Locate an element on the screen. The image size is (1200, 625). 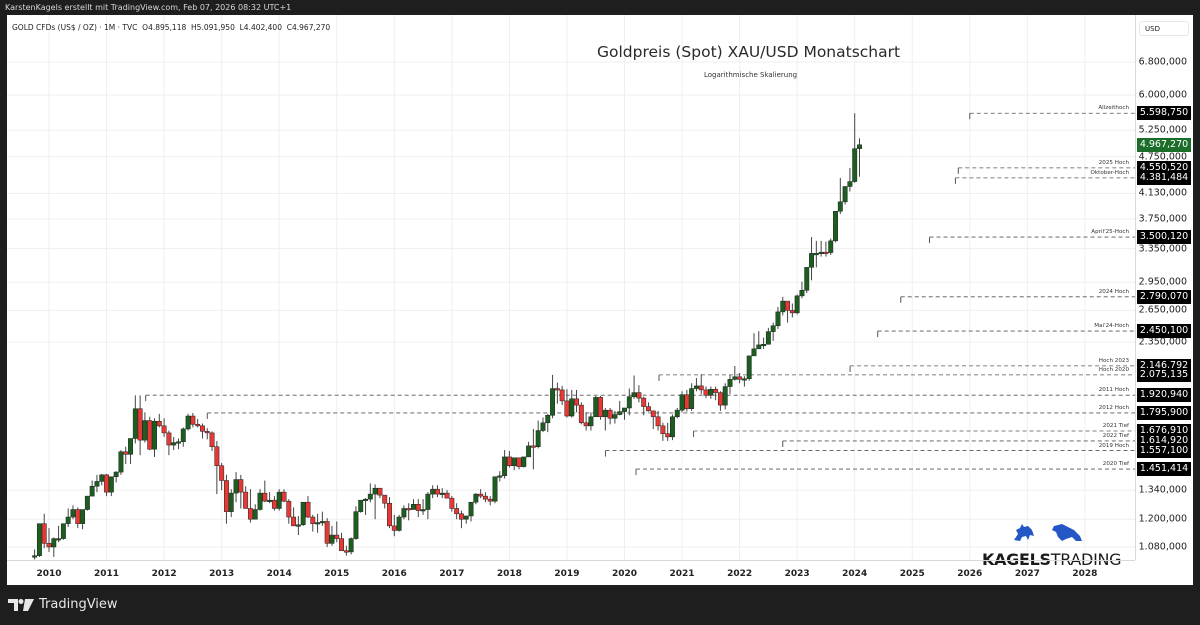
year-tick: 2018 is located at coordinates (509, 574).